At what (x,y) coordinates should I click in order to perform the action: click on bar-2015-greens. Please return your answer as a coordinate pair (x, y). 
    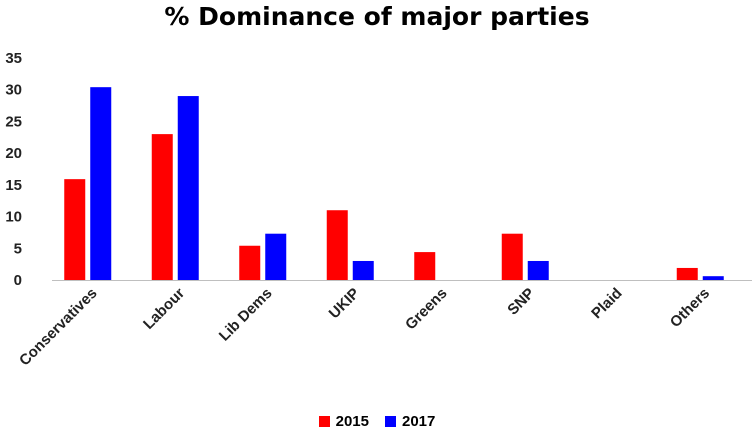
    Looking at the image, I should click on (425, 266).